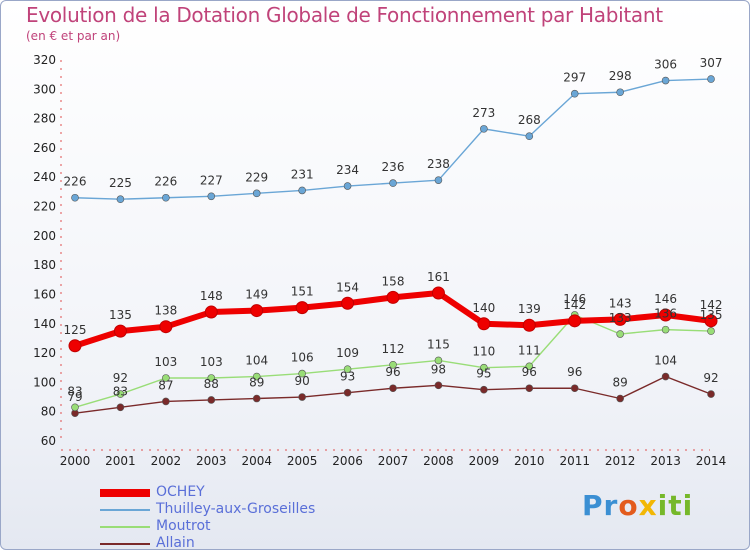 This screenshot has width=750, height=552. I want to click on y-tick-label: 260, so click(44, 148).